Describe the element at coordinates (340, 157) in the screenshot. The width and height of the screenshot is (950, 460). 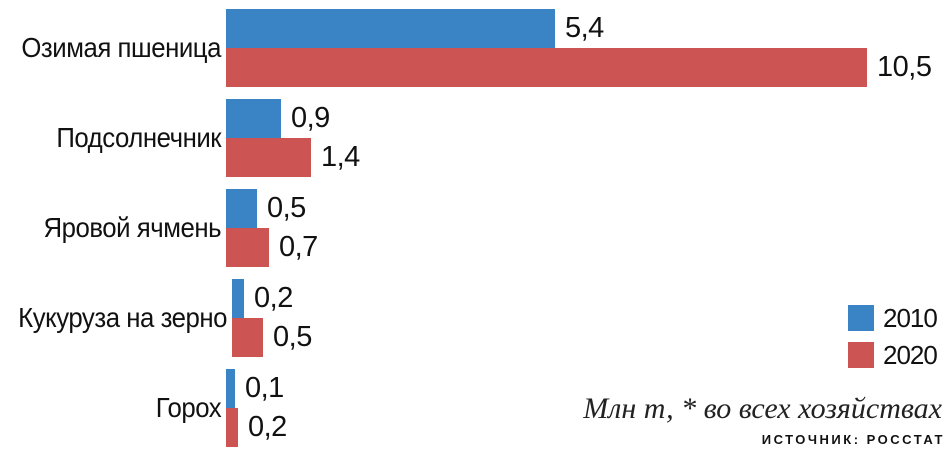
I see `value-label: 1,4` at that location.